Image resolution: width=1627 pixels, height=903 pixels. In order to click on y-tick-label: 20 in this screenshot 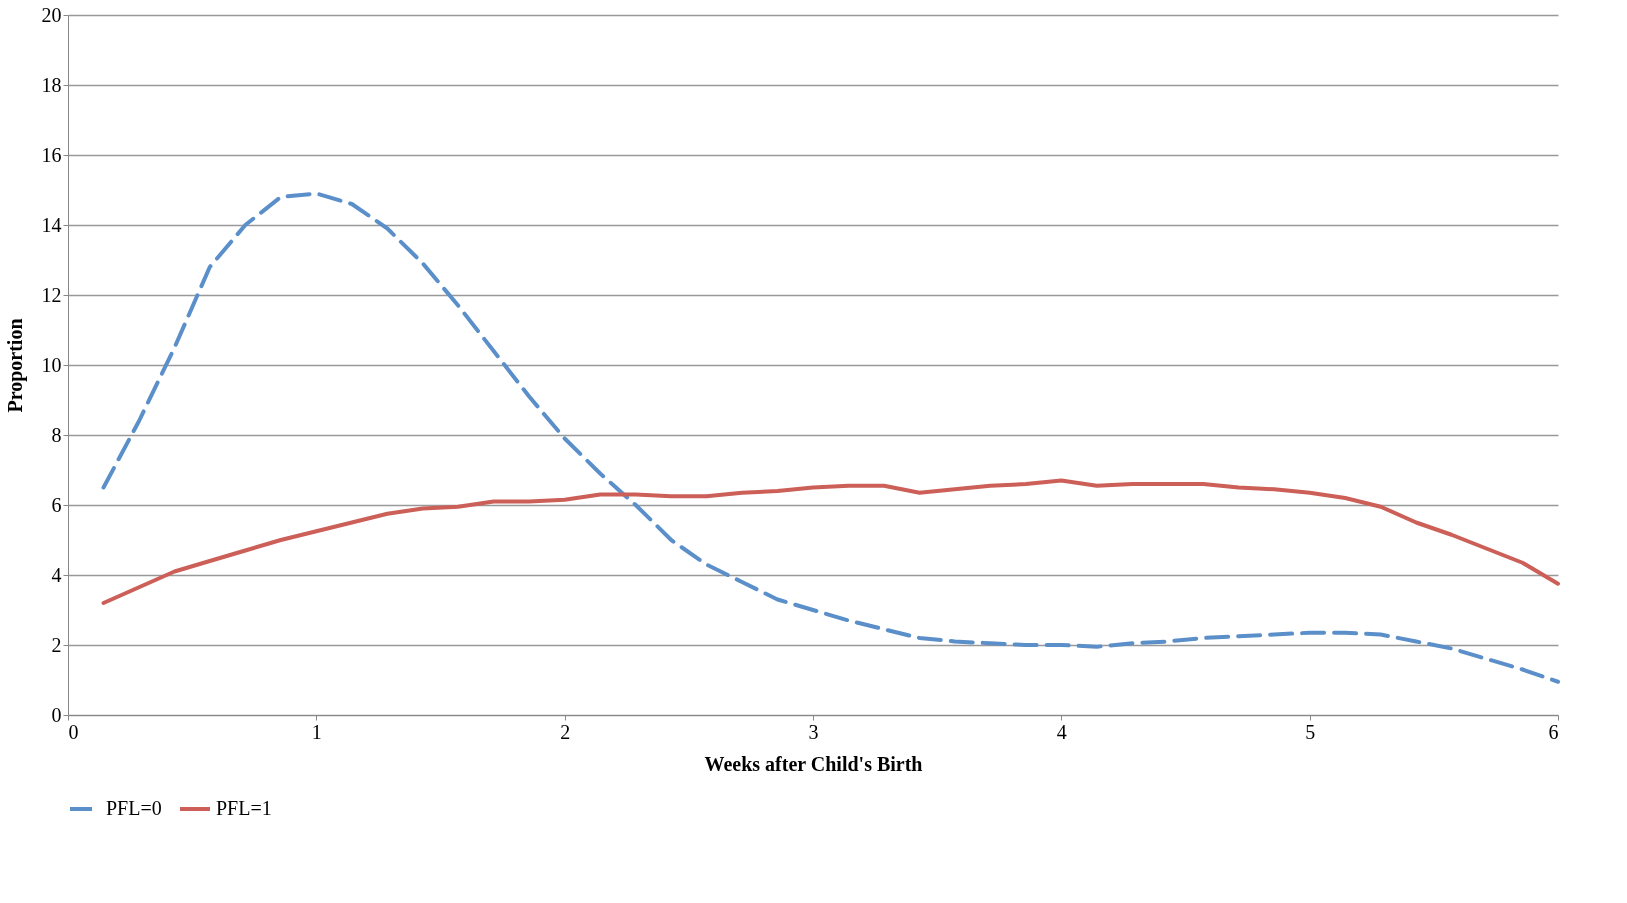, I will do `click(51, 14)`.